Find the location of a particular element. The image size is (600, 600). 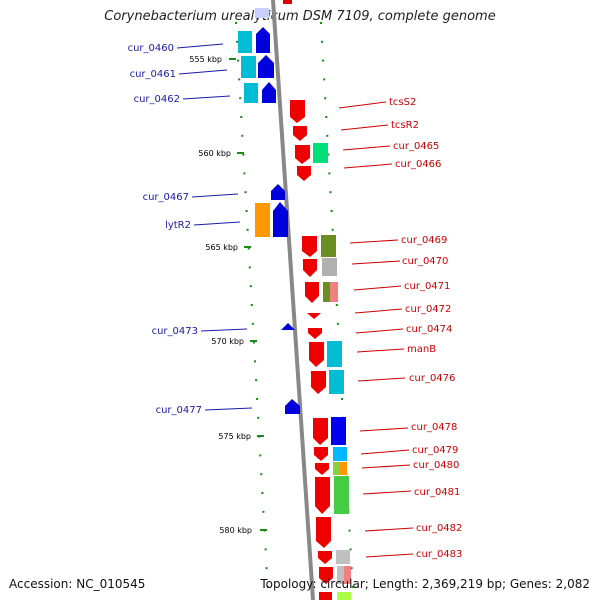

gene-label-manB: manB is located at coordinates (421, 349).